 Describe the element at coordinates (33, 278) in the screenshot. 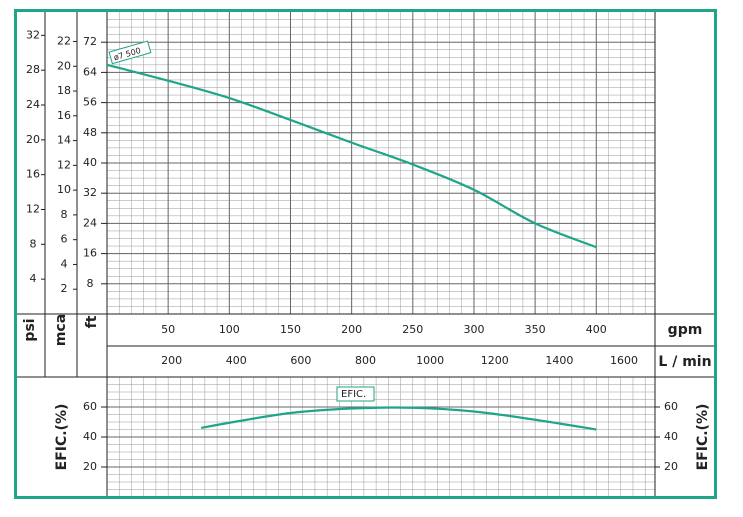

I see `psi-tick-label: 4` at that location.